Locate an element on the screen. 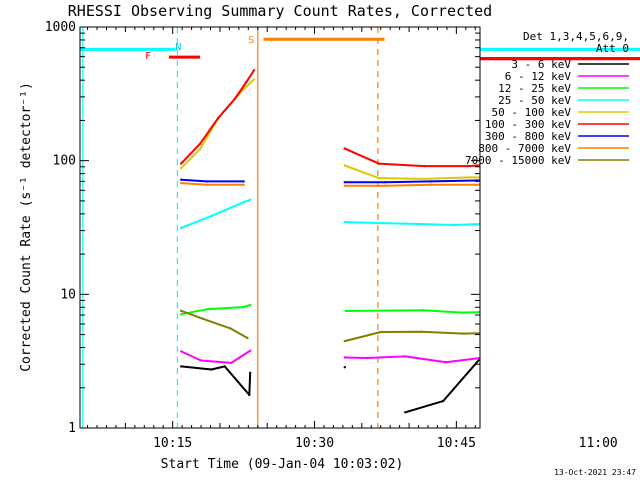 The width and height of the screenshot is (640, 480). x-tick-label-3: 11:00 is located at coordinates (598, 443).